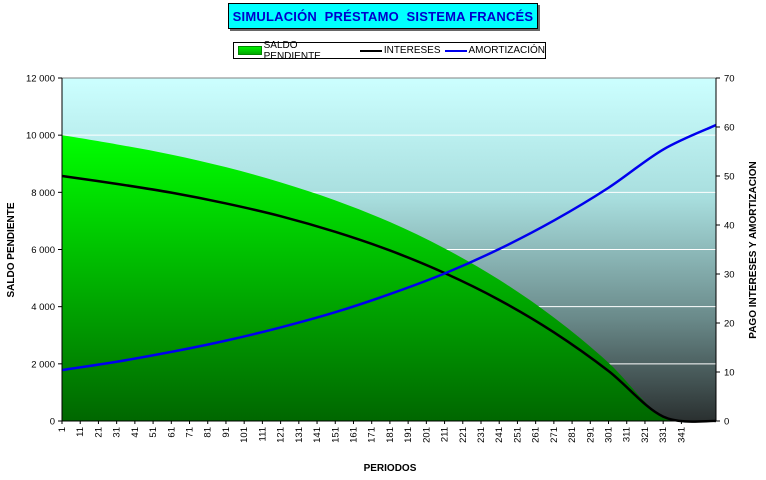 This screenshot has height=480, width=766. Describe the element at coordinates (135, 432) in the screenshot. I see `x-tick-label: 41` at that location.